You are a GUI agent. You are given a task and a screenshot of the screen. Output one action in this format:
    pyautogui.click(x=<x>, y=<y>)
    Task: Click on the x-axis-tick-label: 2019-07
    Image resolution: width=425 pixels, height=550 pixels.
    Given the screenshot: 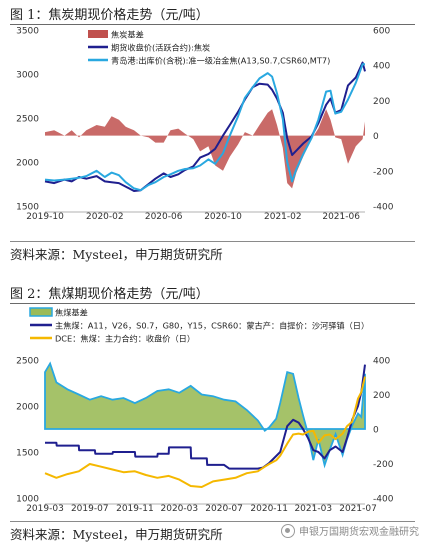 What is the action you would take?
    pyautogui.click(x=90, y=509)
    